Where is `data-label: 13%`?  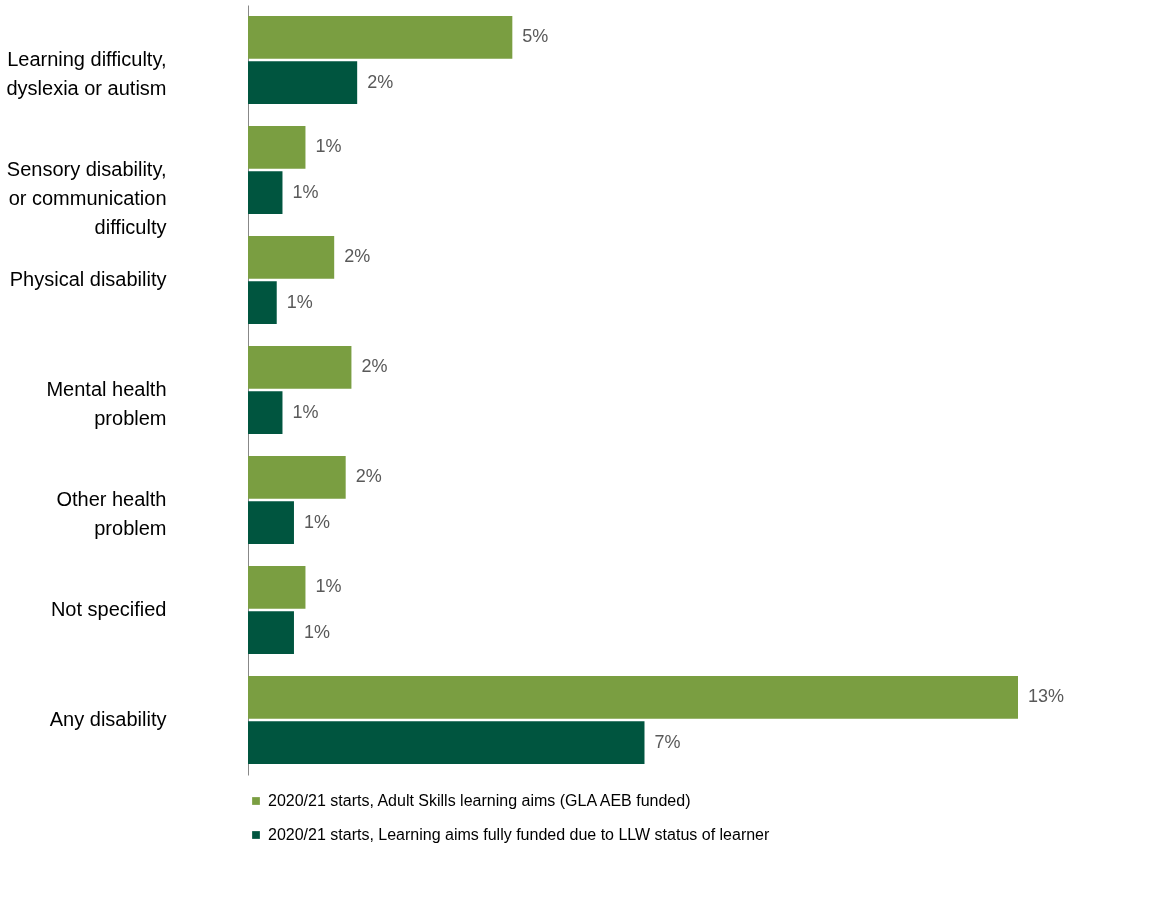 data-label: 13% is located at coordinates (1046, 696).